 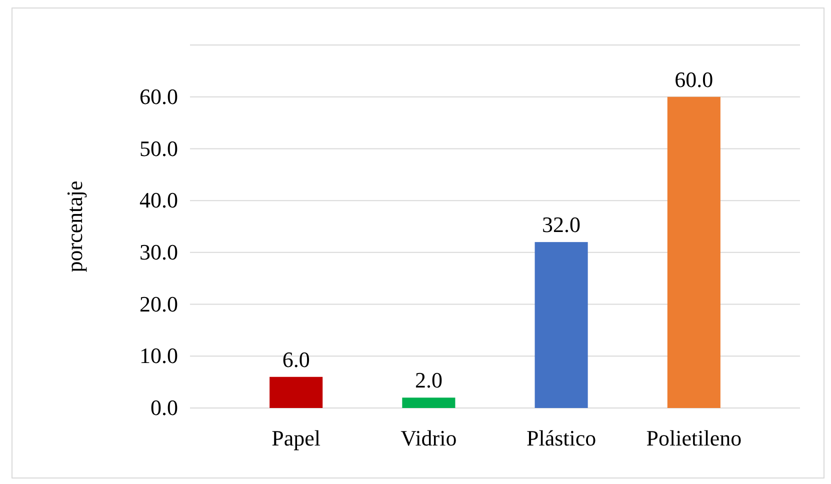 I want to click on y-tick-label: 30.0, so click(x=159, y=251).